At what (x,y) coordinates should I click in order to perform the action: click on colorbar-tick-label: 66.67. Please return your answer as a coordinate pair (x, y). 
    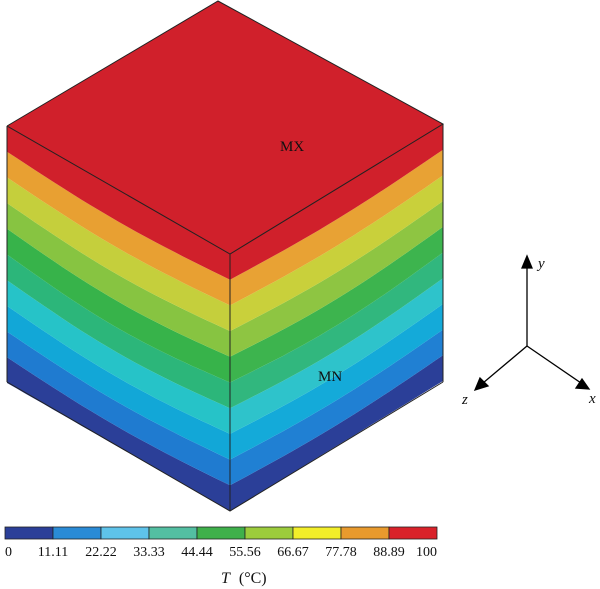
    Looking at the image, I should click on (293, 552).